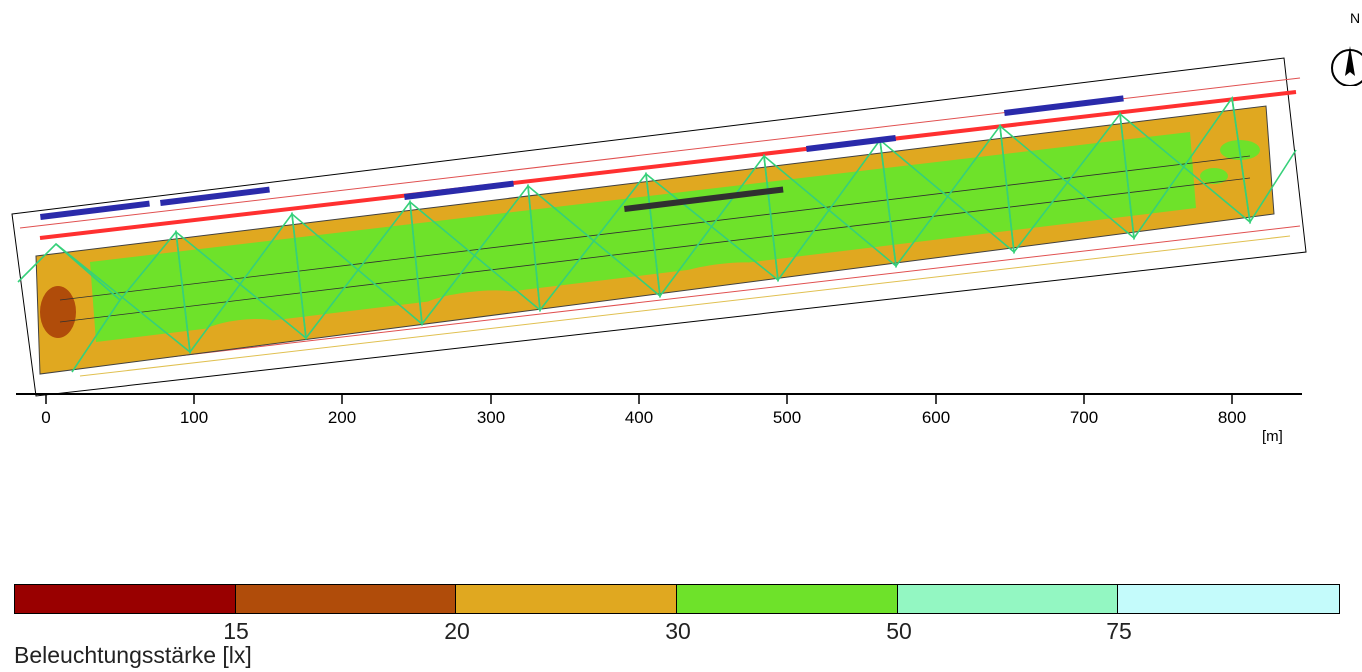  What do you see at coordinates (678, 631) in the screenshot?
I see `legend-value: 30` at bounding box center [678, 631].